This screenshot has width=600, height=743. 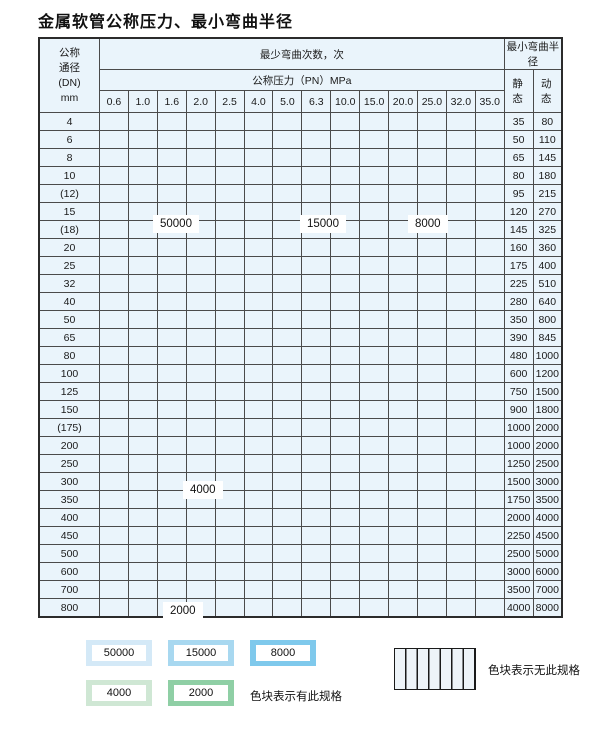 I want to click on table-row: (175) 1000 2000, so click(x=300, y=427).